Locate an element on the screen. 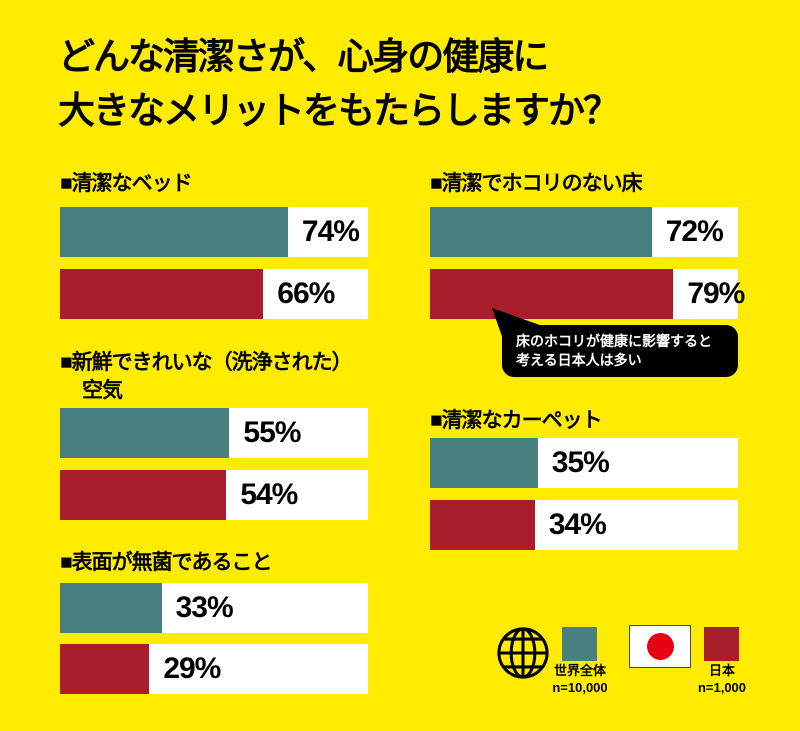  bar-value-japan: 66% is located at coordinates (306, 293).